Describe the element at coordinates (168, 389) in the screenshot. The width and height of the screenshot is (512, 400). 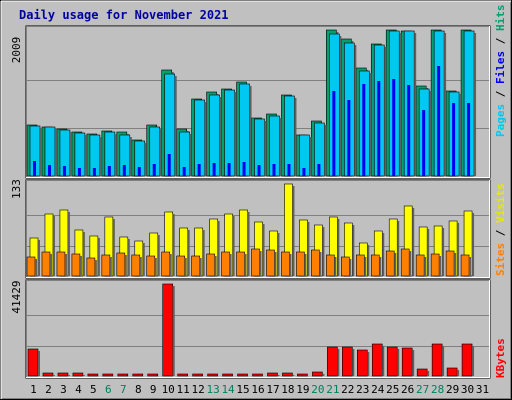
I see `x-tick-label-10: 10` at that location.